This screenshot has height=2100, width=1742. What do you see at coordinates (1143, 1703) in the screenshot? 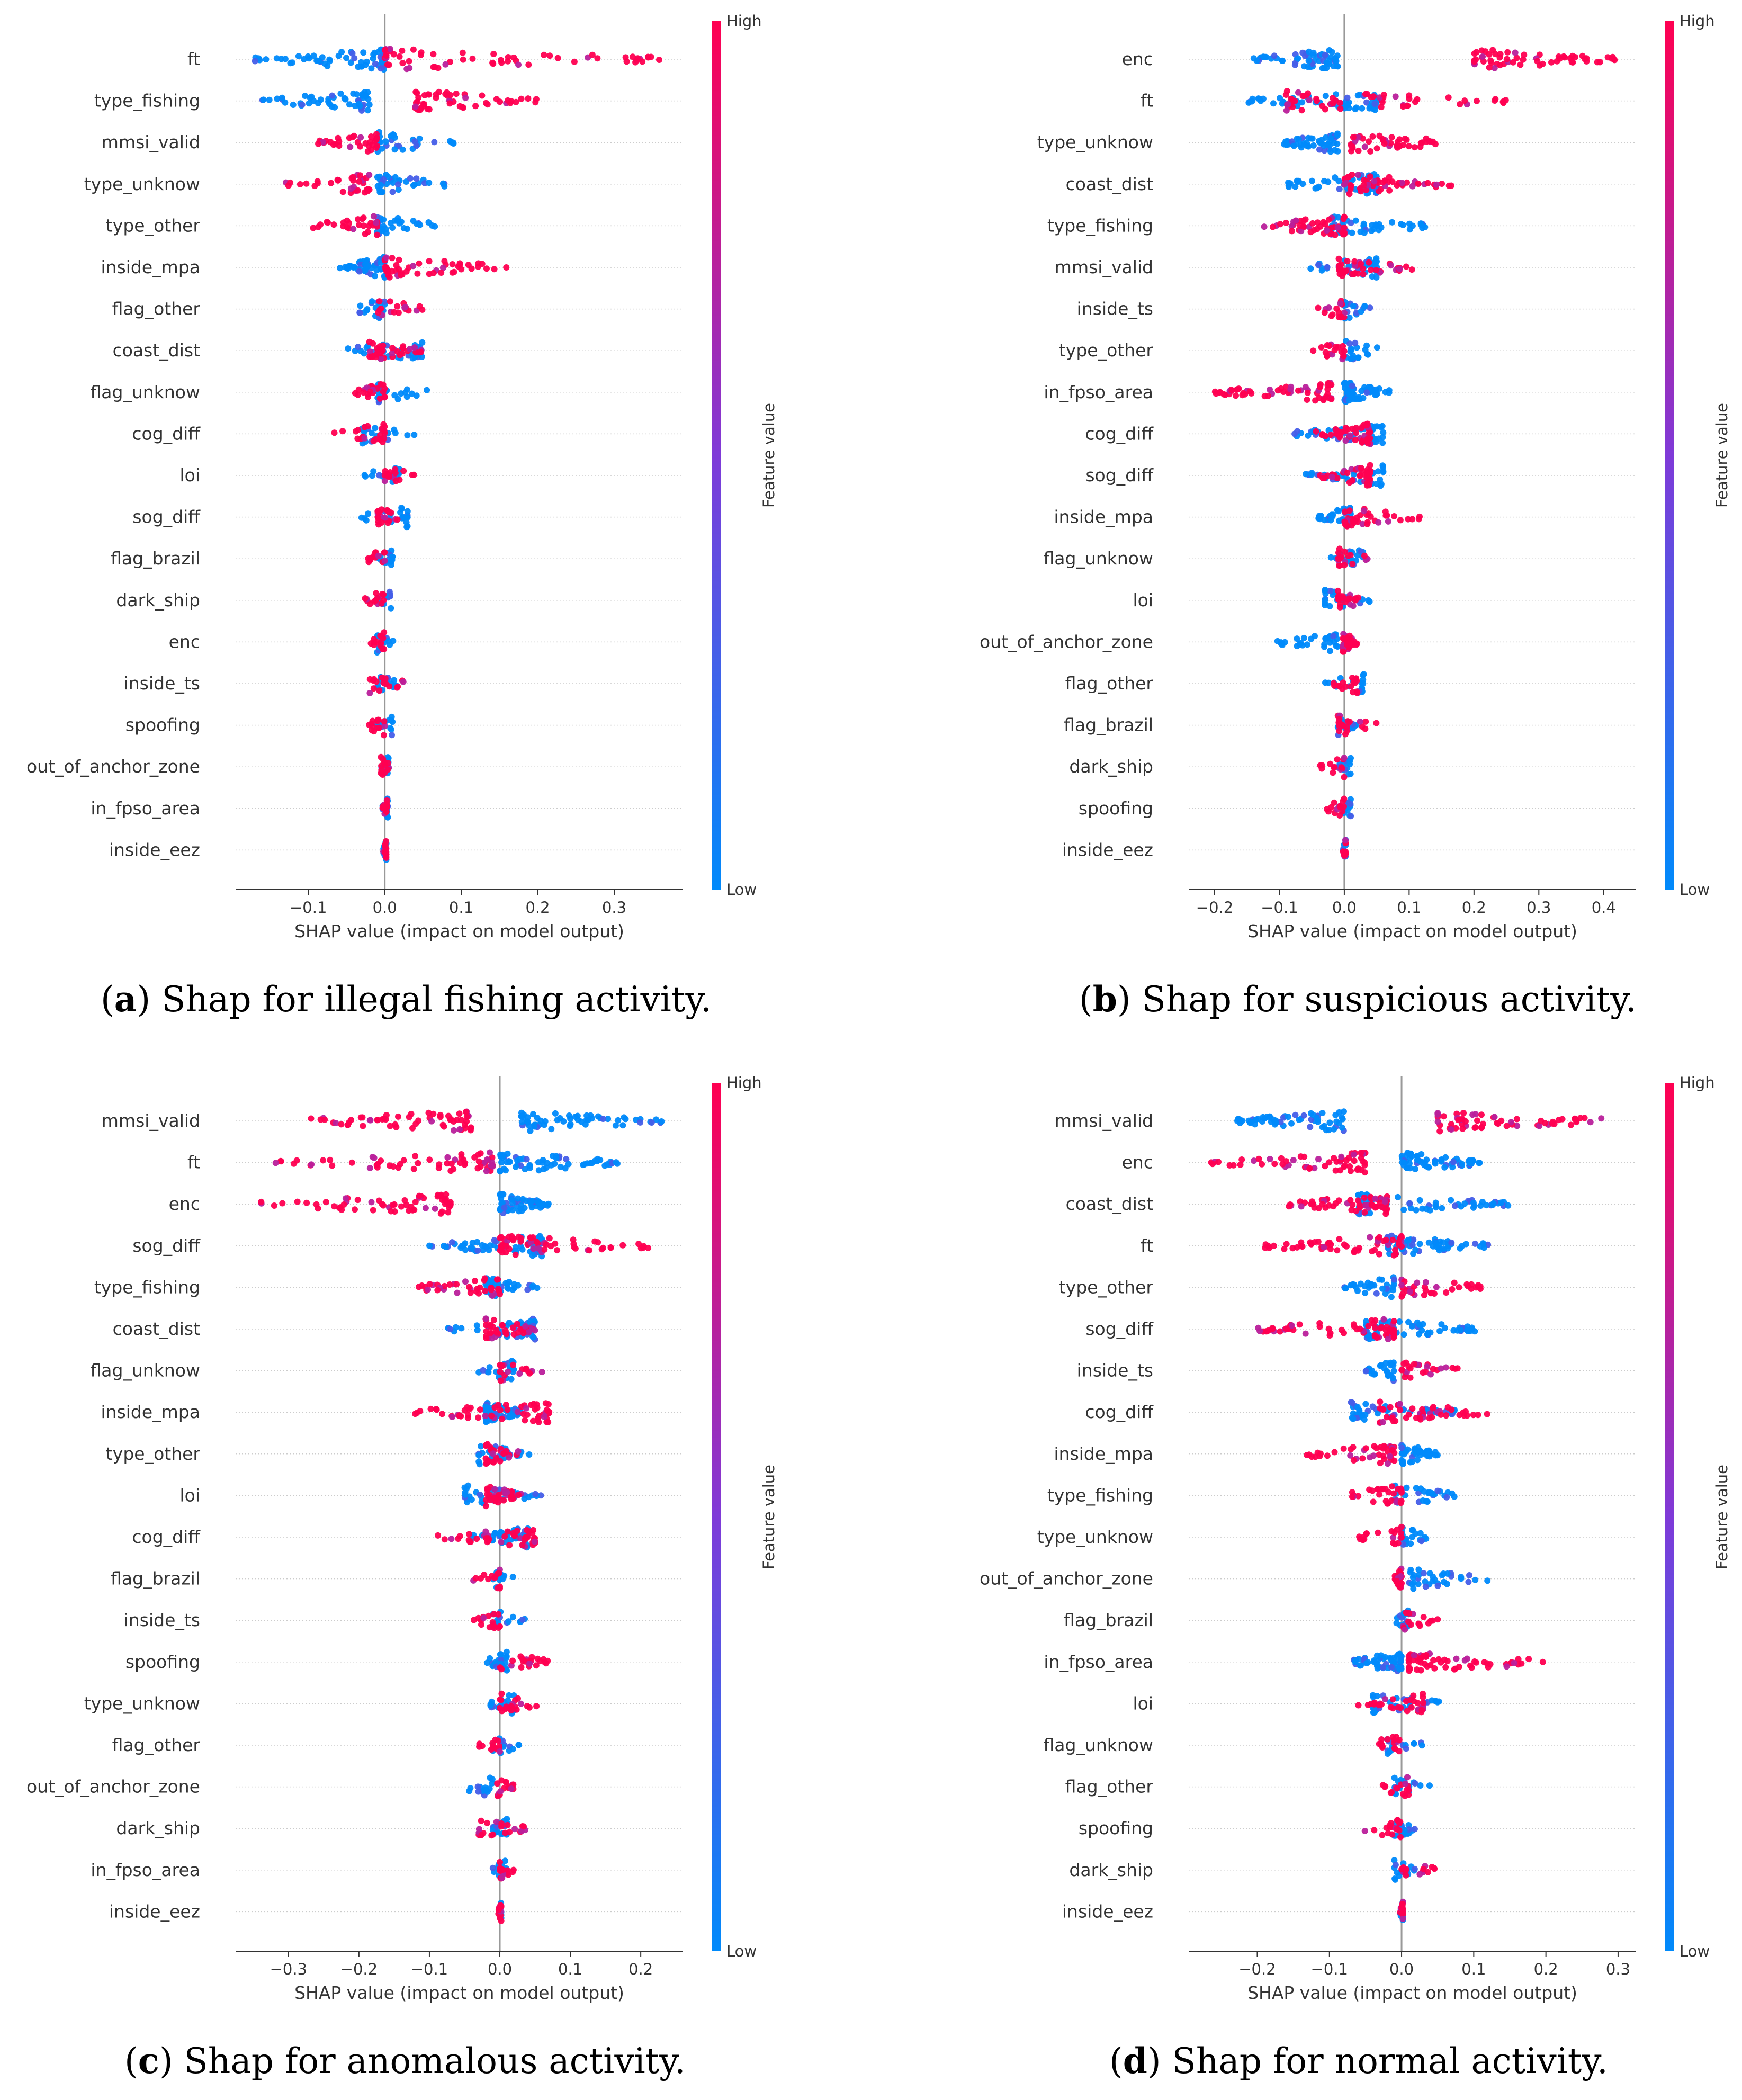
I see `feature-label: loi` at bounding box center [1143, 1703].